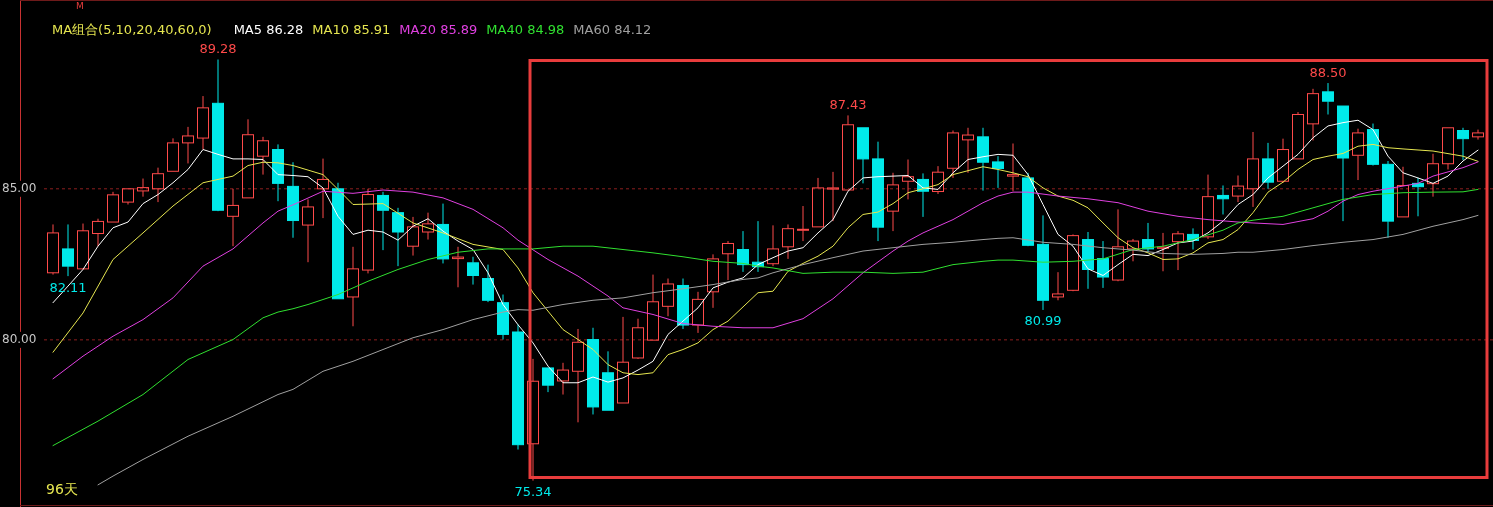  I want to click on annotation: 75.34, so click(533, 491).